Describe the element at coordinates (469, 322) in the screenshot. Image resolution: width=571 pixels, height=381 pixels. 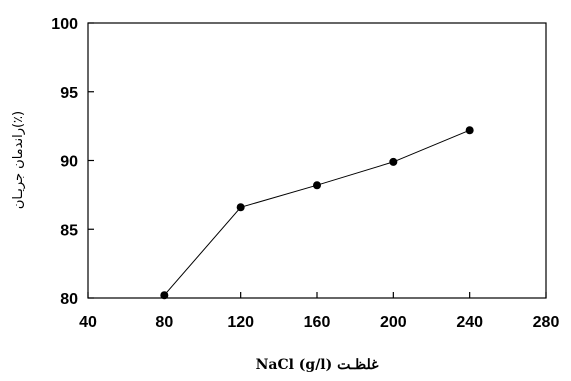
I see `x-tick-label: 240` at that location.